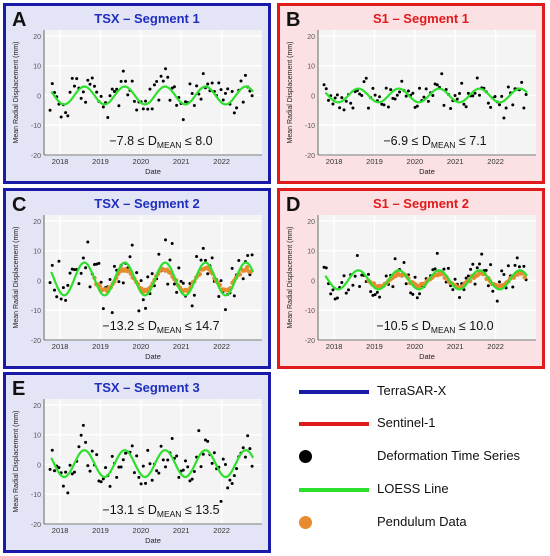  I want to click on legend-swatch-terrasar, so click(334, 392).